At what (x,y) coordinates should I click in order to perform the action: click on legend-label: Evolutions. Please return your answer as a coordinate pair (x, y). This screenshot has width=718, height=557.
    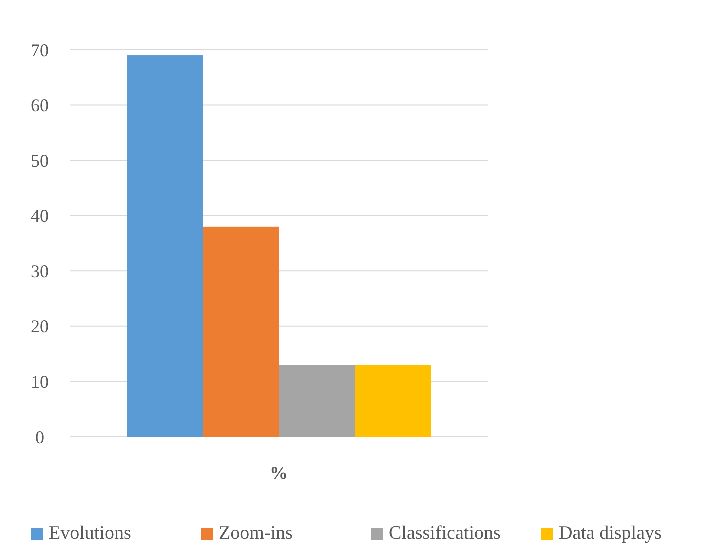
    Looking at the image, I should click on (90, 533).